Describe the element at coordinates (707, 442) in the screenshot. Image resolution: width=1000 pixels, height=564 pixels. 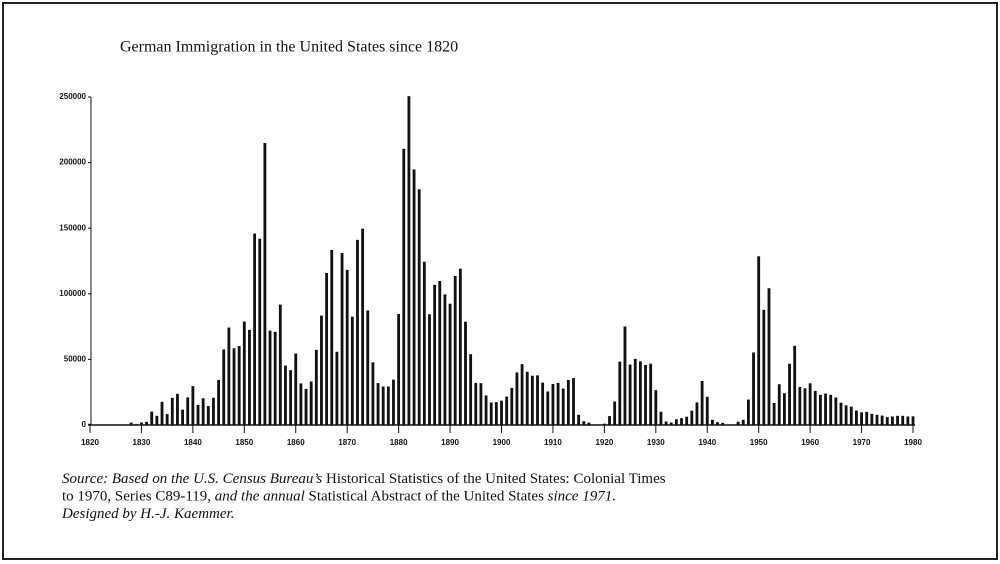
I see `x-tick-label: 1940` at that location.